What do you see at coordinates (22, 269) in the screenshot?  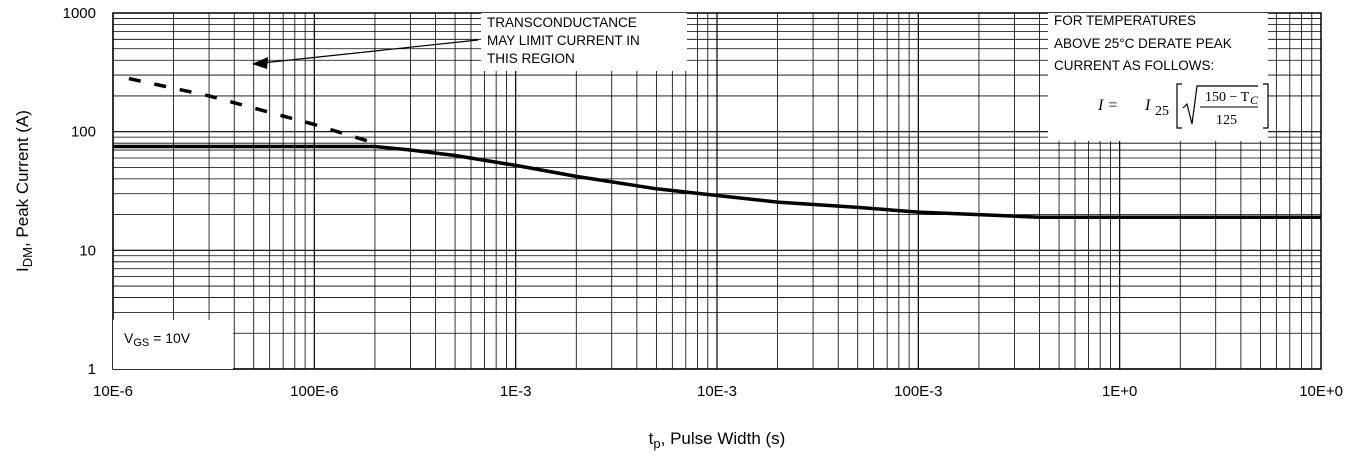 I see `y-axis-label-main: I` at bounding box center [22, 269].